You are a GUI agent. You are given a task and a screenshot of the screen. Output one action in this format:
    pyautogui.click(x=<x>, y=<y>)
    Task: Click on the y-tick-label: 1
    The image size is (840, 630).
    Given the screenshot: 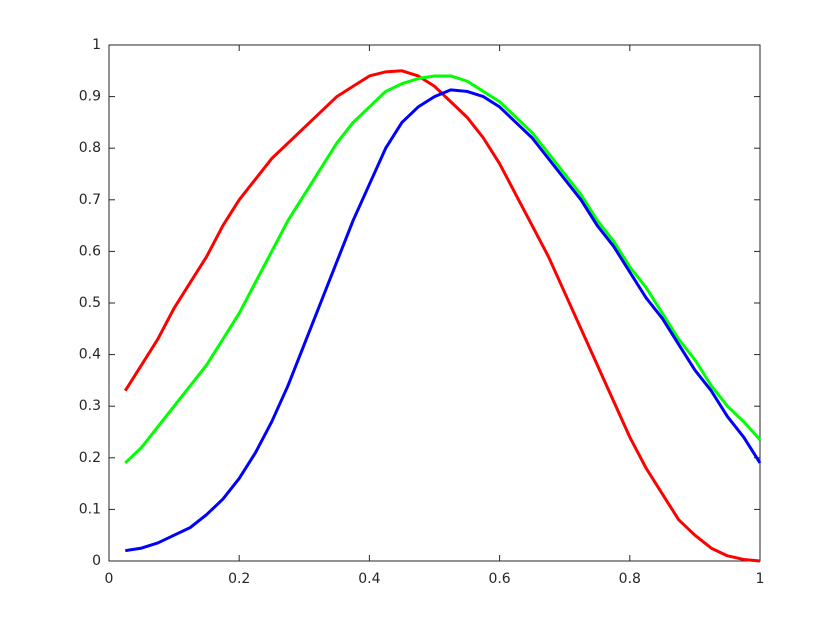 What is the action you would take?
    pyautogui.click(x=96, y=45)
    